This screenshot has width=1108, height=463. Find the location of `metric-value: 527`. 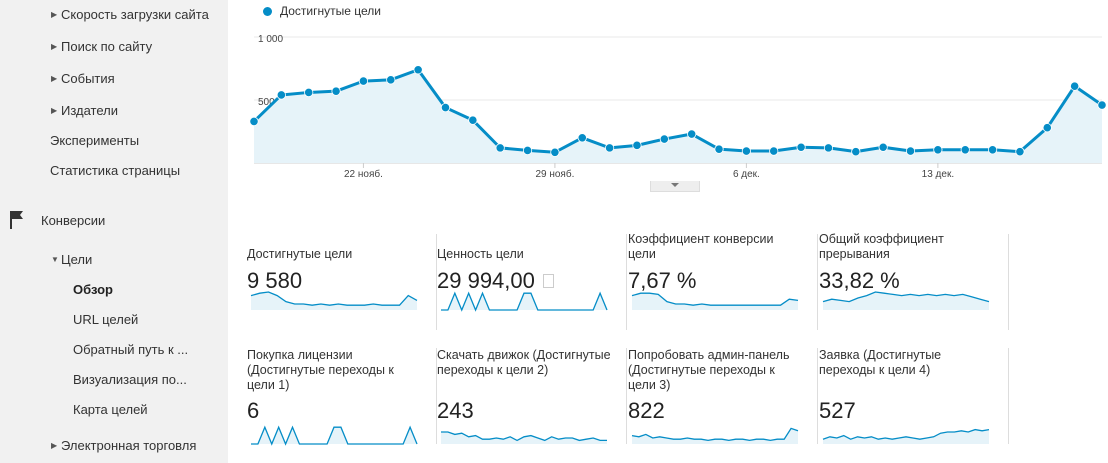

metric-value: 527 is located at coordinates (837, 410).